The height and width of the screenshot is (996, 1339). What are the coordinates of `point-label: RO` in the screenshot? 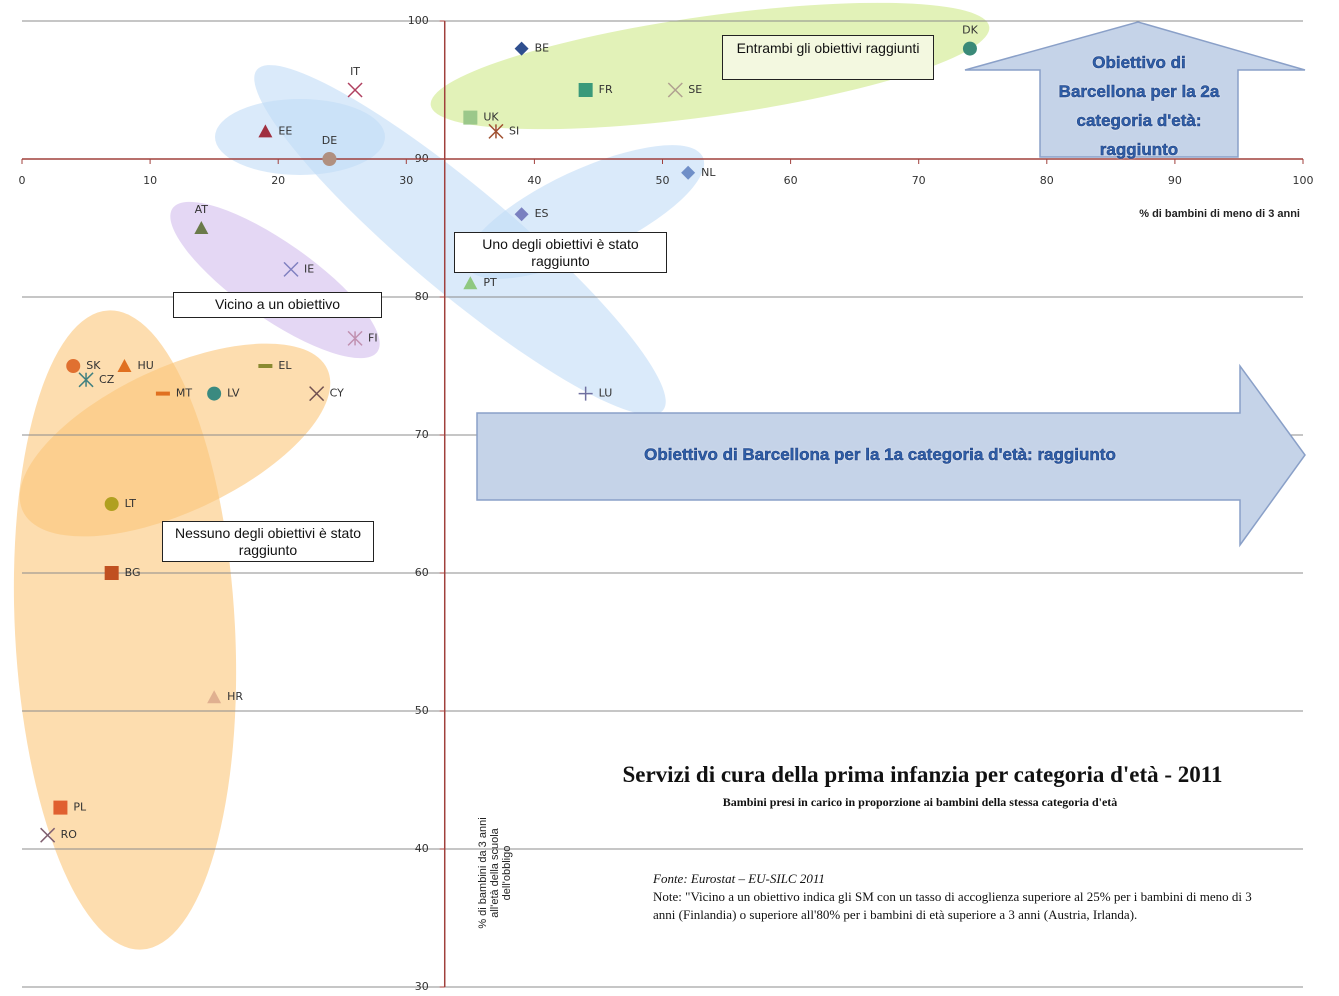 It's located at (69, 834).